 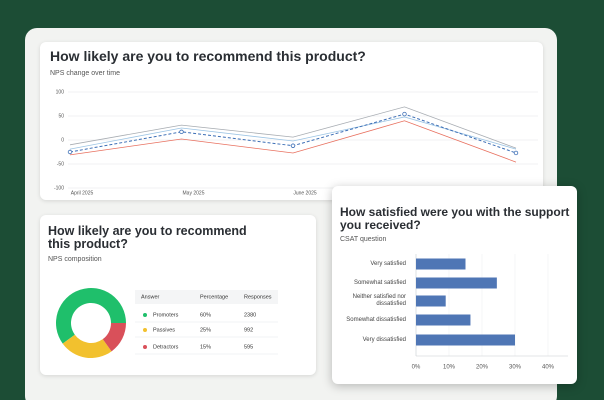 I want to click on x-tick-label: 40%, so click(x=548, y=368).